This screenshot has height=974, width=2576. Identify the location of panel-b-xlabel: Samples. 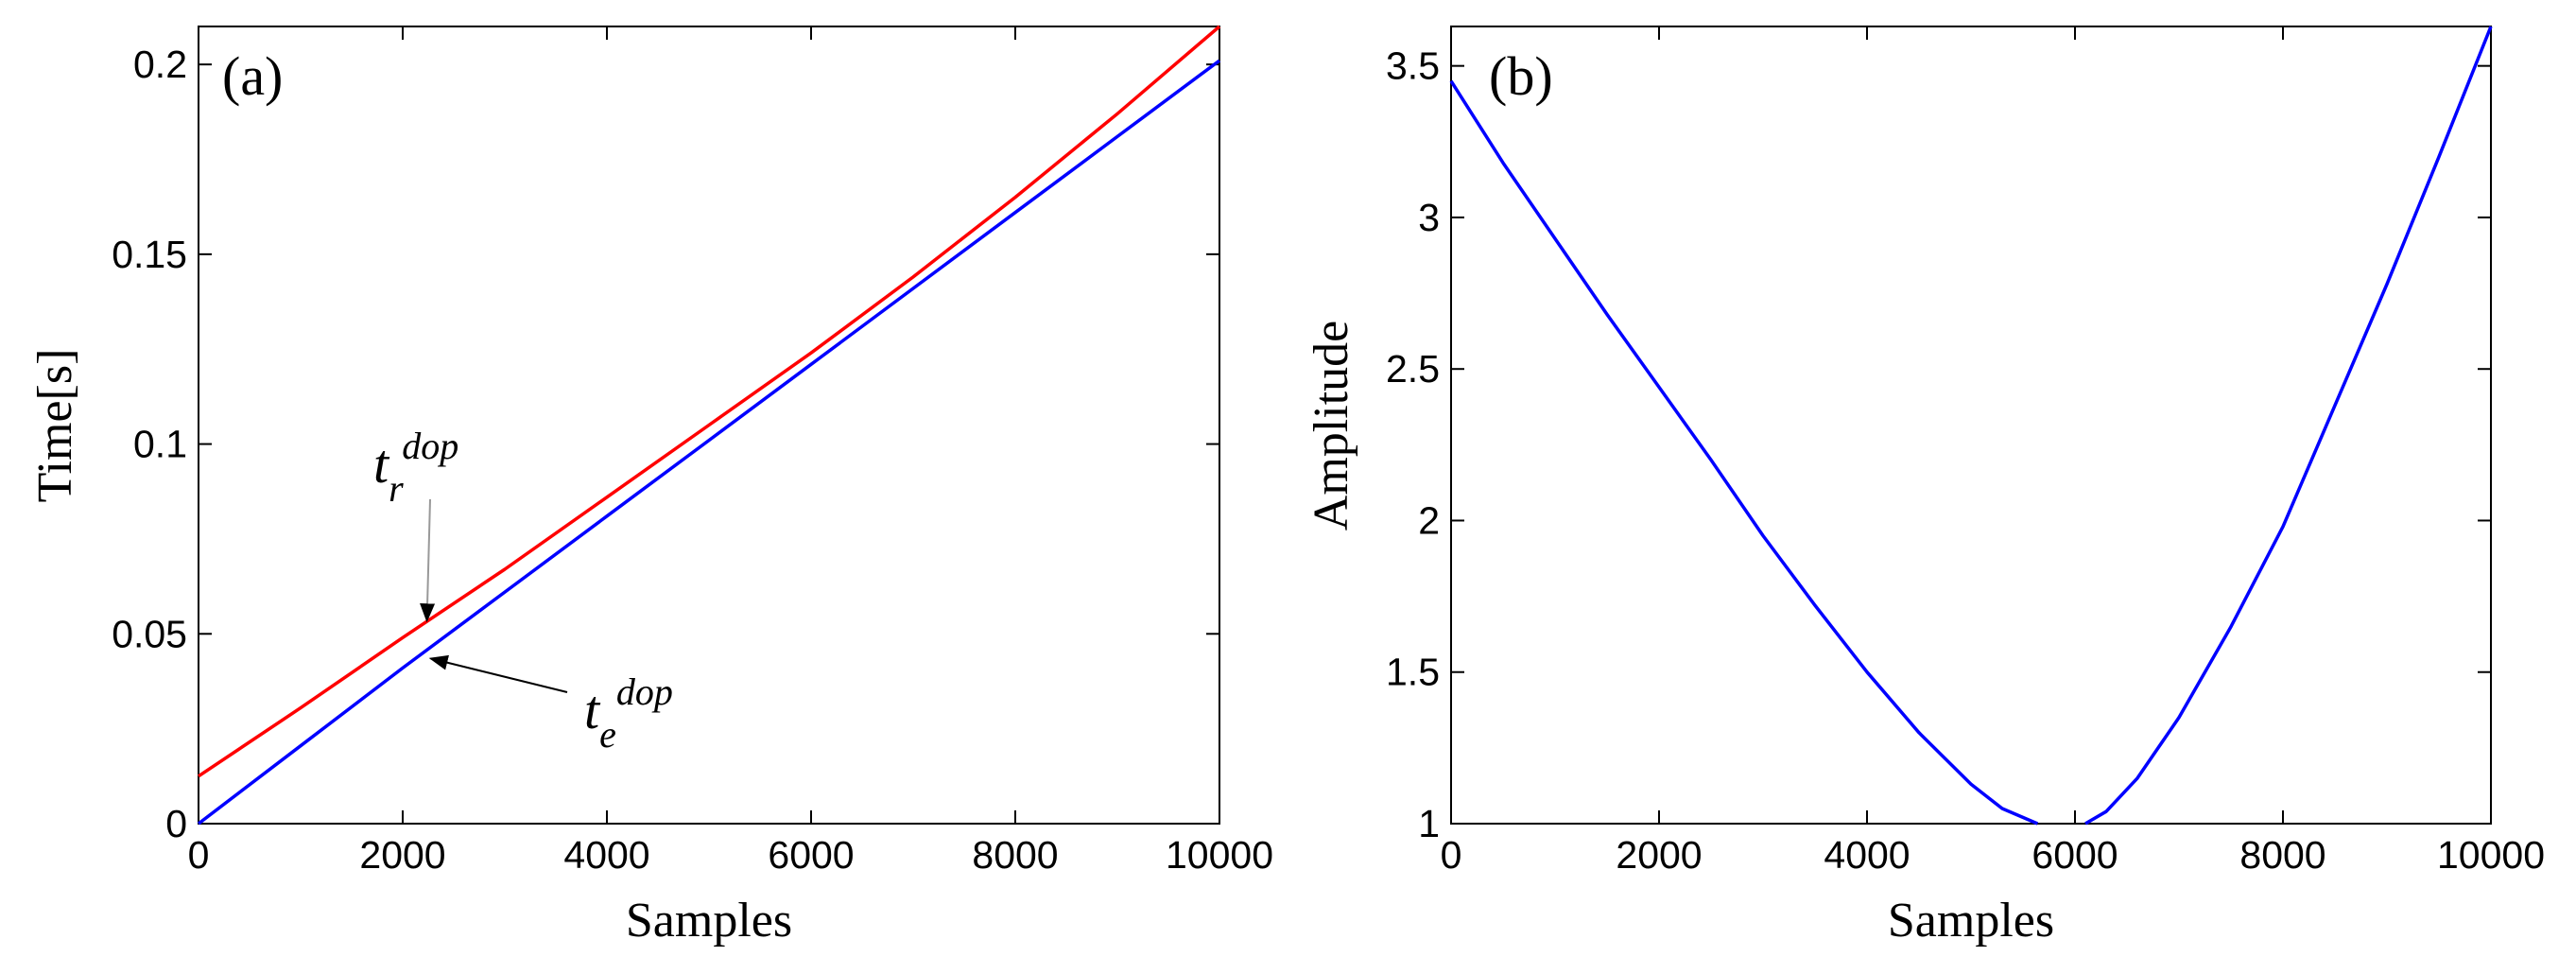
(1971, 921).